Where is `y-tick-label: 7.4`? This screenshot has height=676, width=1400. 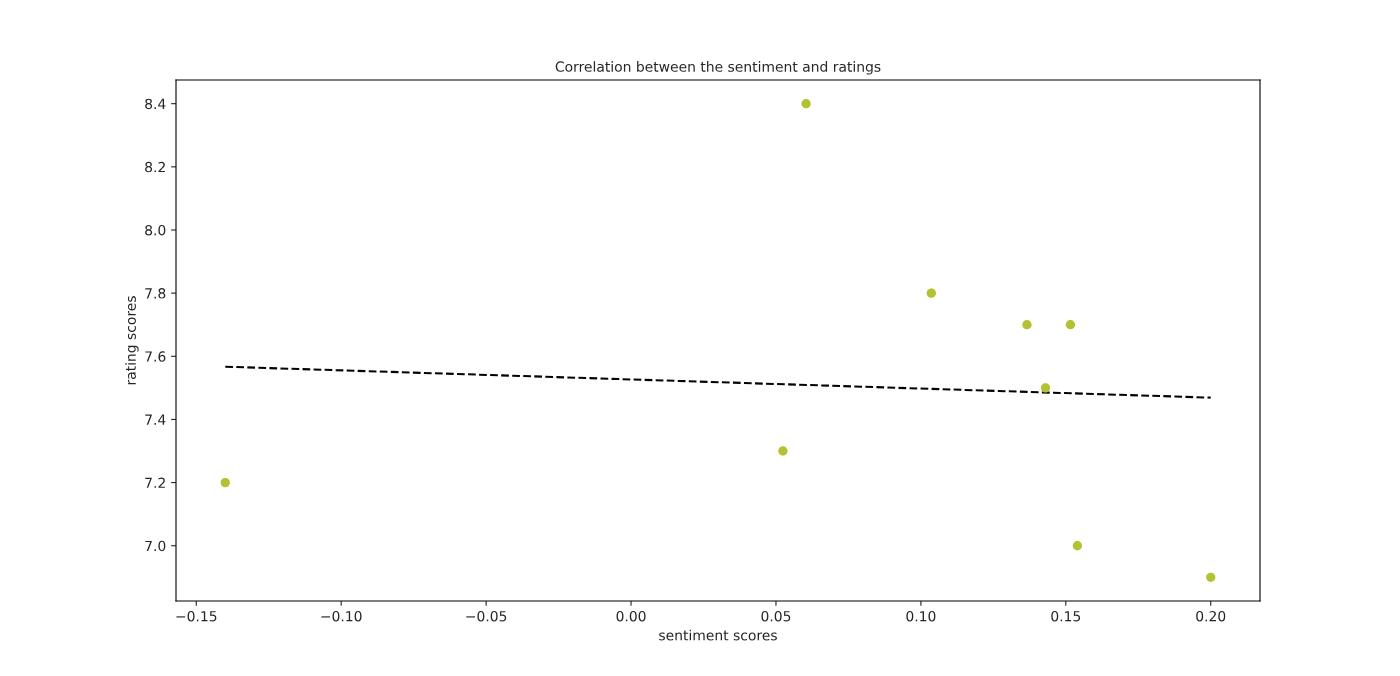
y-tick-label: 7.4 is located at coordinates (155, 419).